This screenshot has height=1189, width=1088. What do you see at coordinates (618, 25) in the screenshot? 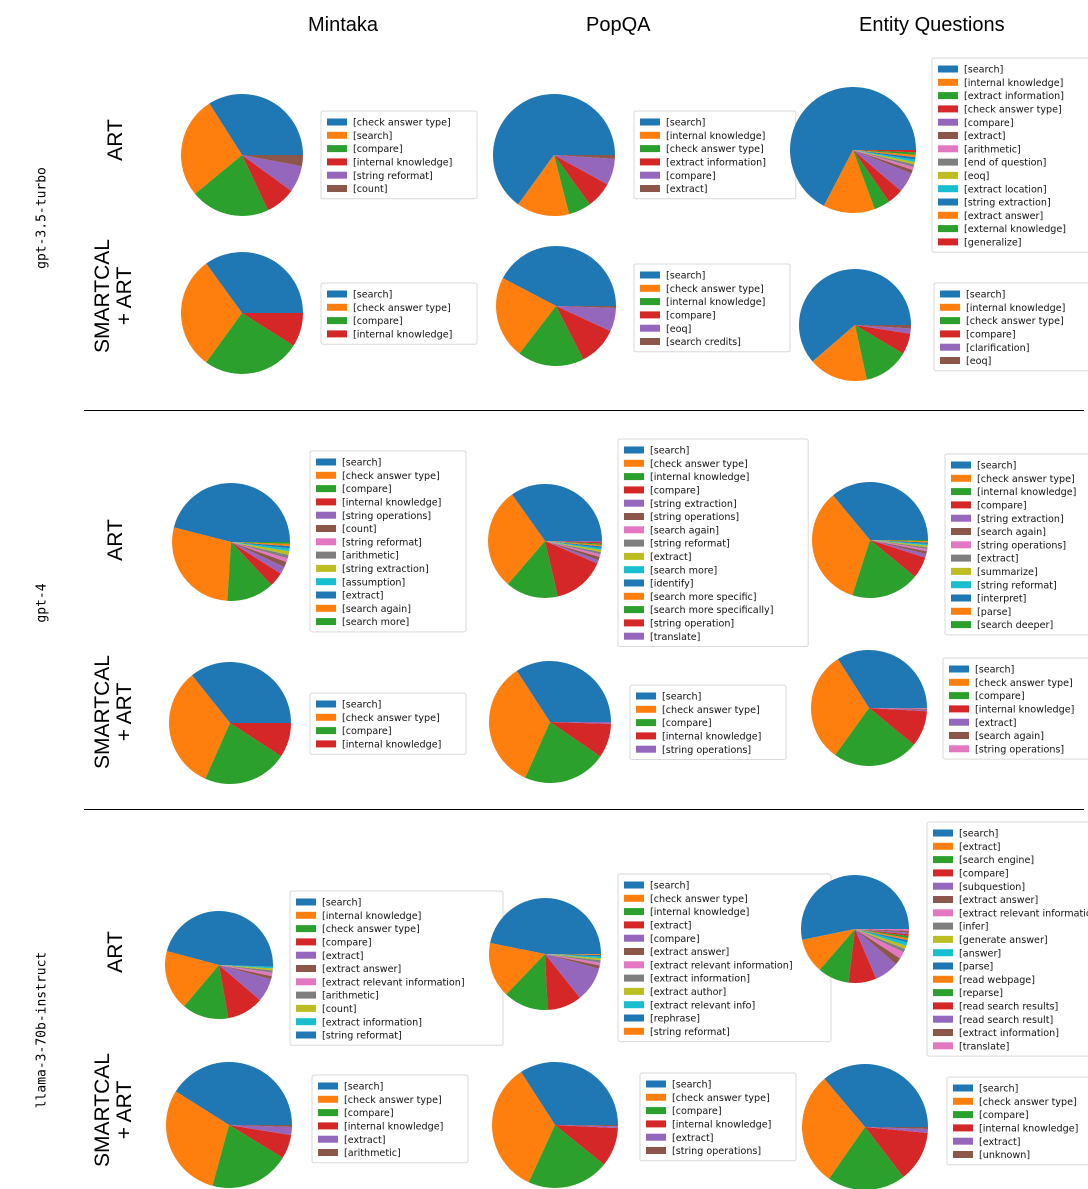
I see `column-title-popqa: PopQA` at bounding box center [618, 25].